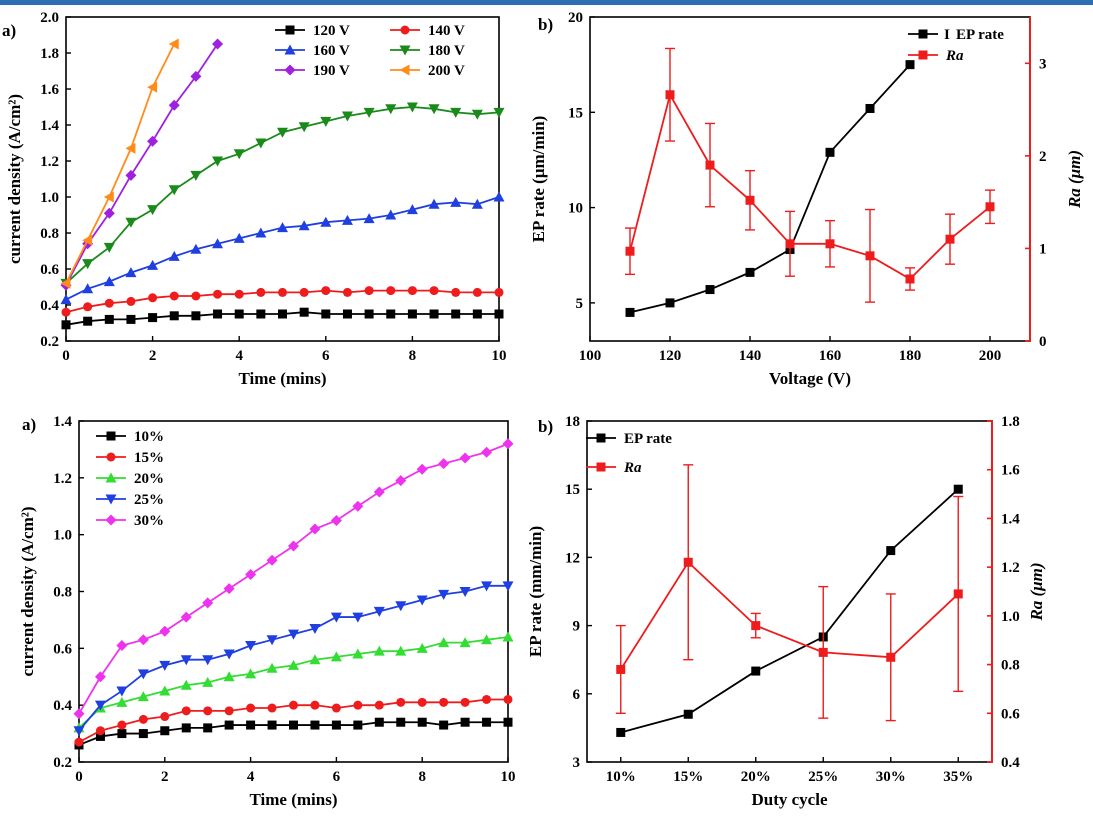  What do you see at coordinates (546, 2) in the screenshot?
I see `top-accent-bar` at bounding box center [546, 2].